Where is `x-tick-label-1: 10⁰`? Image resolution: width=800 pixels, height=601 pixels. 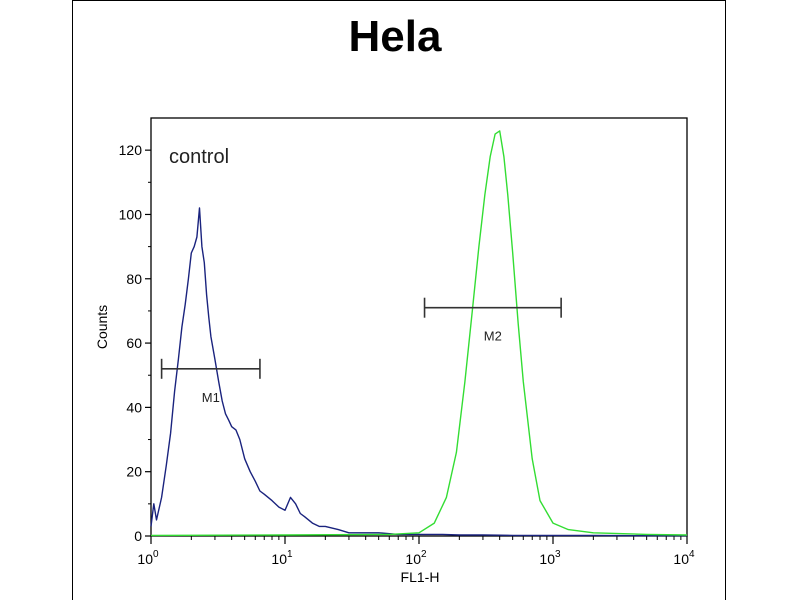 x-tick-label-1: 10⁰ is located at coordinates (148, 558).